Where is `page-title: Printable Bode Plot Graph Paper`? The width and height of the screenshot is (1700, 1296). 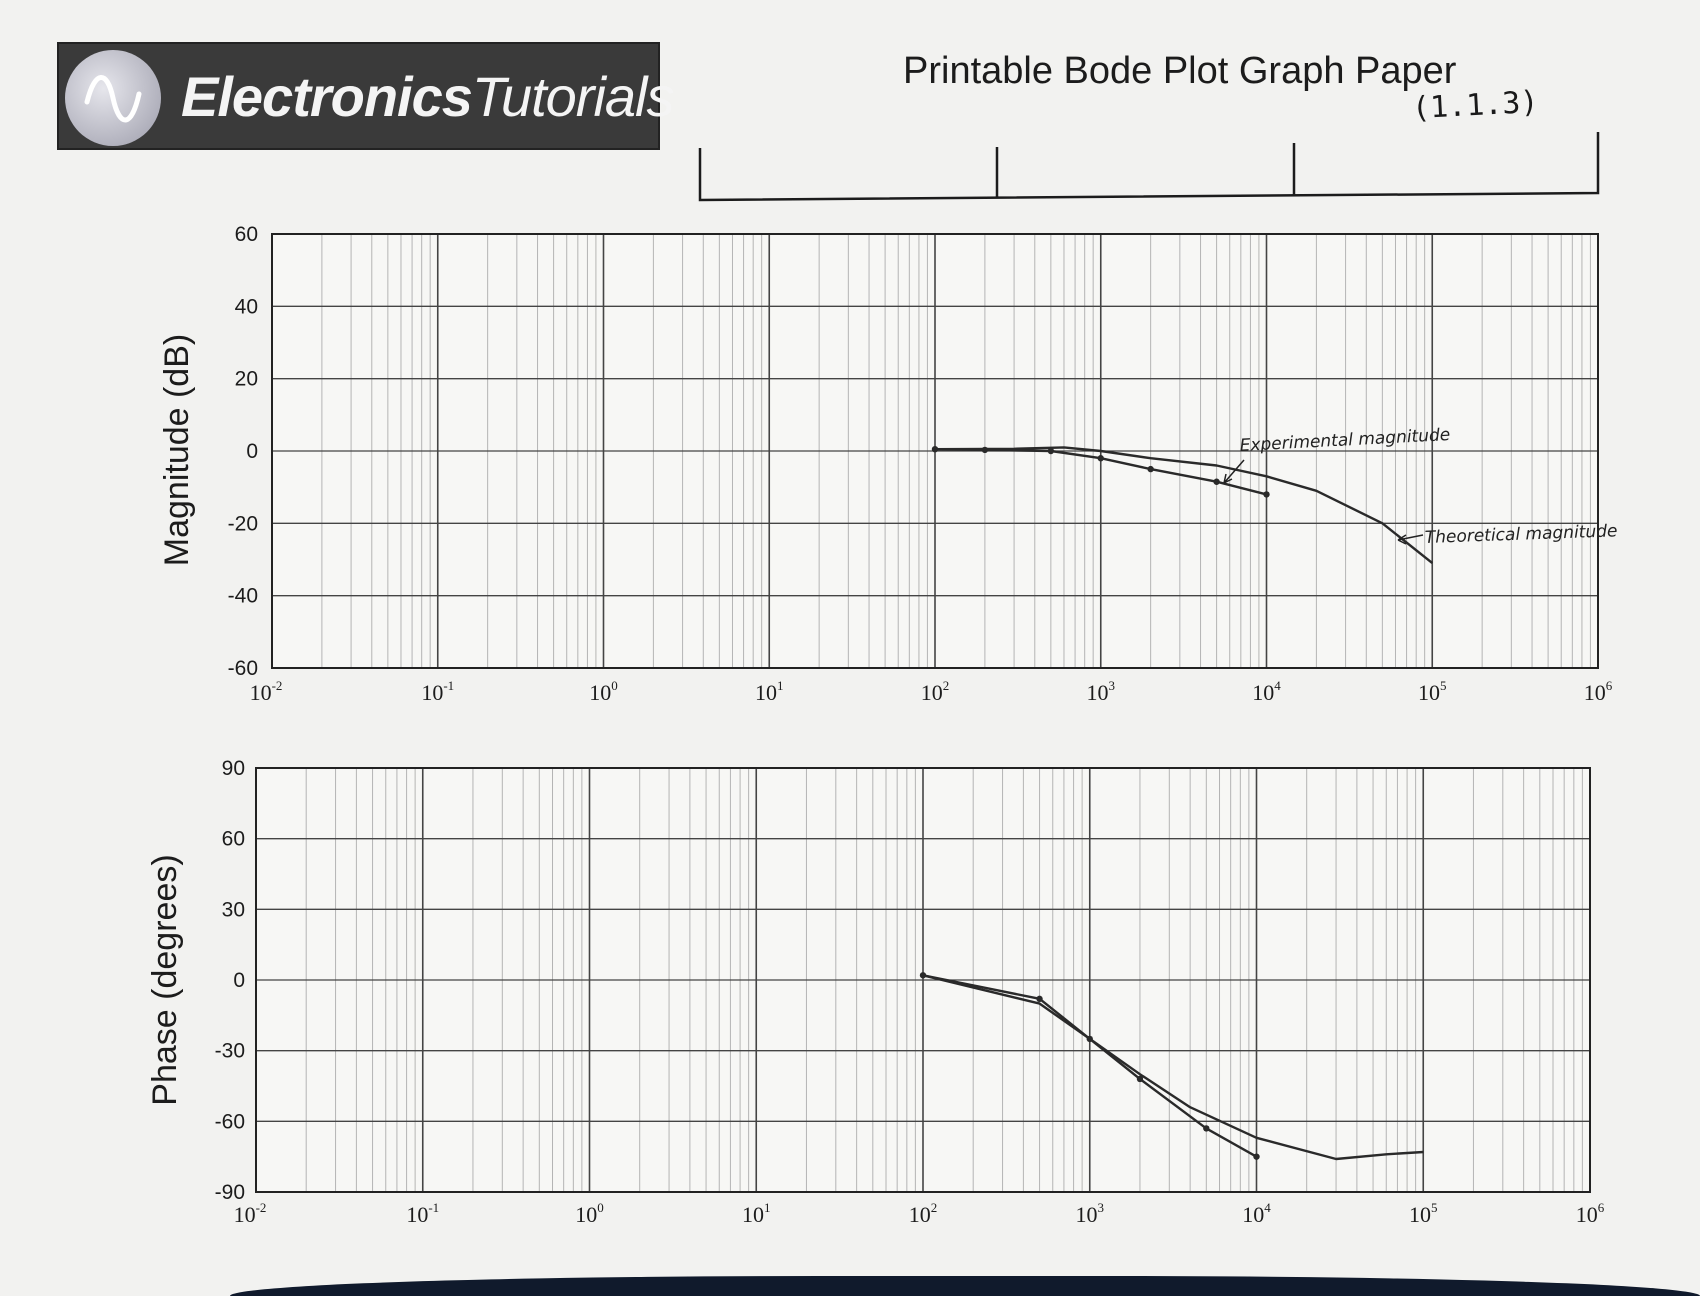 page-title: Printable Bode Plot Graph Paper is located at coordinates (1180, 71).